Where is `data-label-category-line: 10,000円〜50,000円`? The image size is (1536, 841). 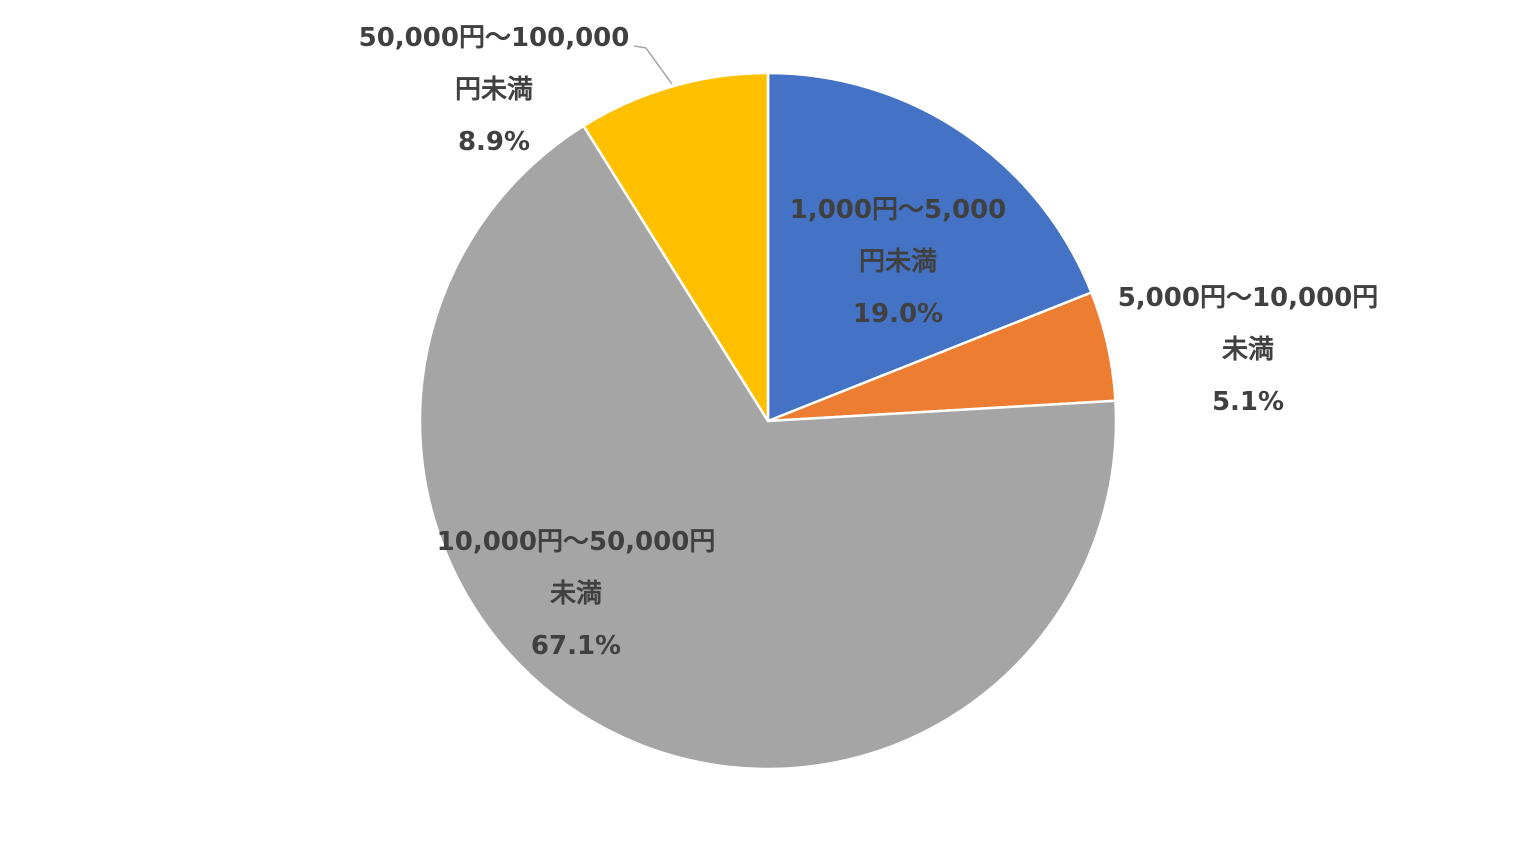 data-label-category-line: 10,000円〜50,000円 is located at coordinates (576, 542).